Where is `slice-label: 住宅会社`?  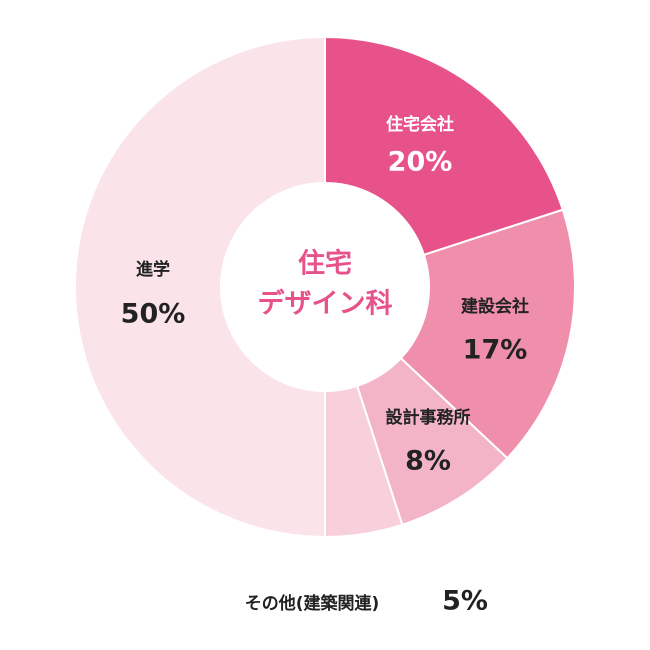
slice-label: 住宅会社 is located at coordinates (420, 124).